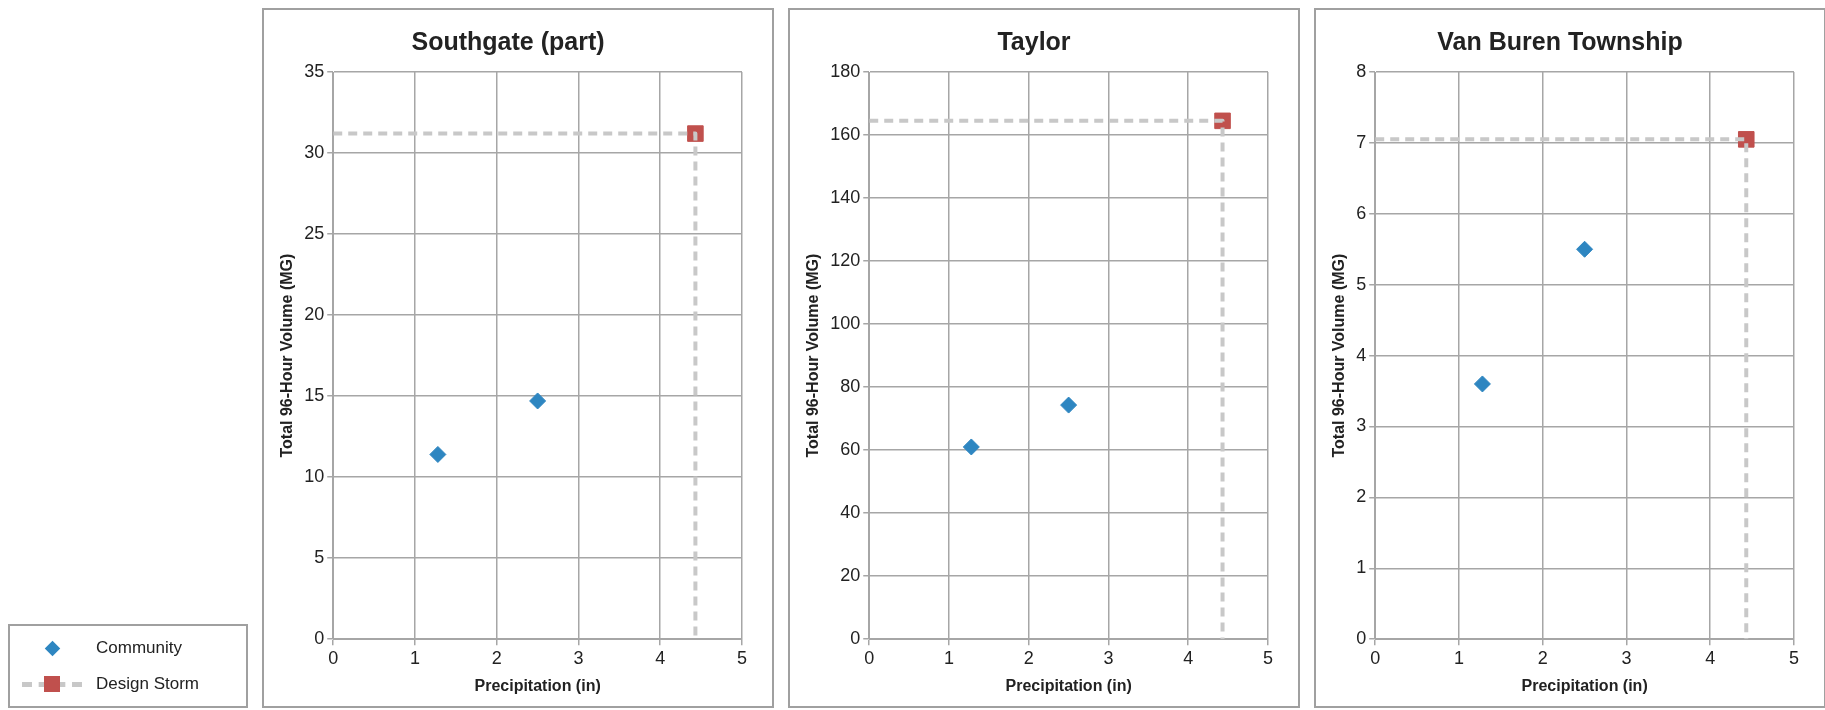 Image resolution: width=1825 pixels, height=710 pixels. What do you see at coordinates (845, 197) in the screenshot?
I see `y-tick-label: 140` at bounding box center [845, 197].